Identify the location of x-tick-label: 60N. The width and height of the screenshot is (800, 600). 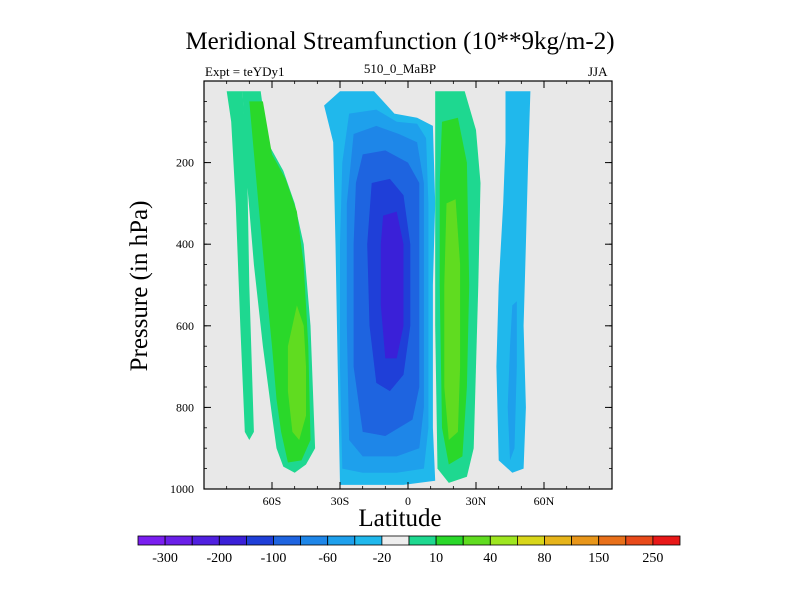
(544, 501).